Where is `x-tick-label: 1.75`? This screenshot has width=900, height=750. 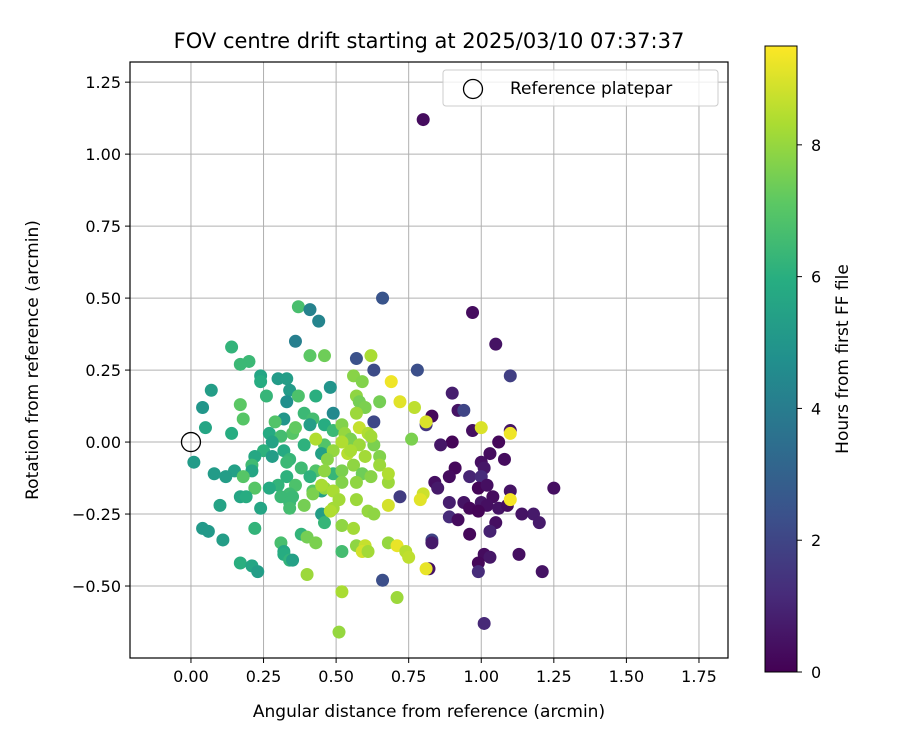
x-tick-label: 1.75 is located at coordinates (699, 676).